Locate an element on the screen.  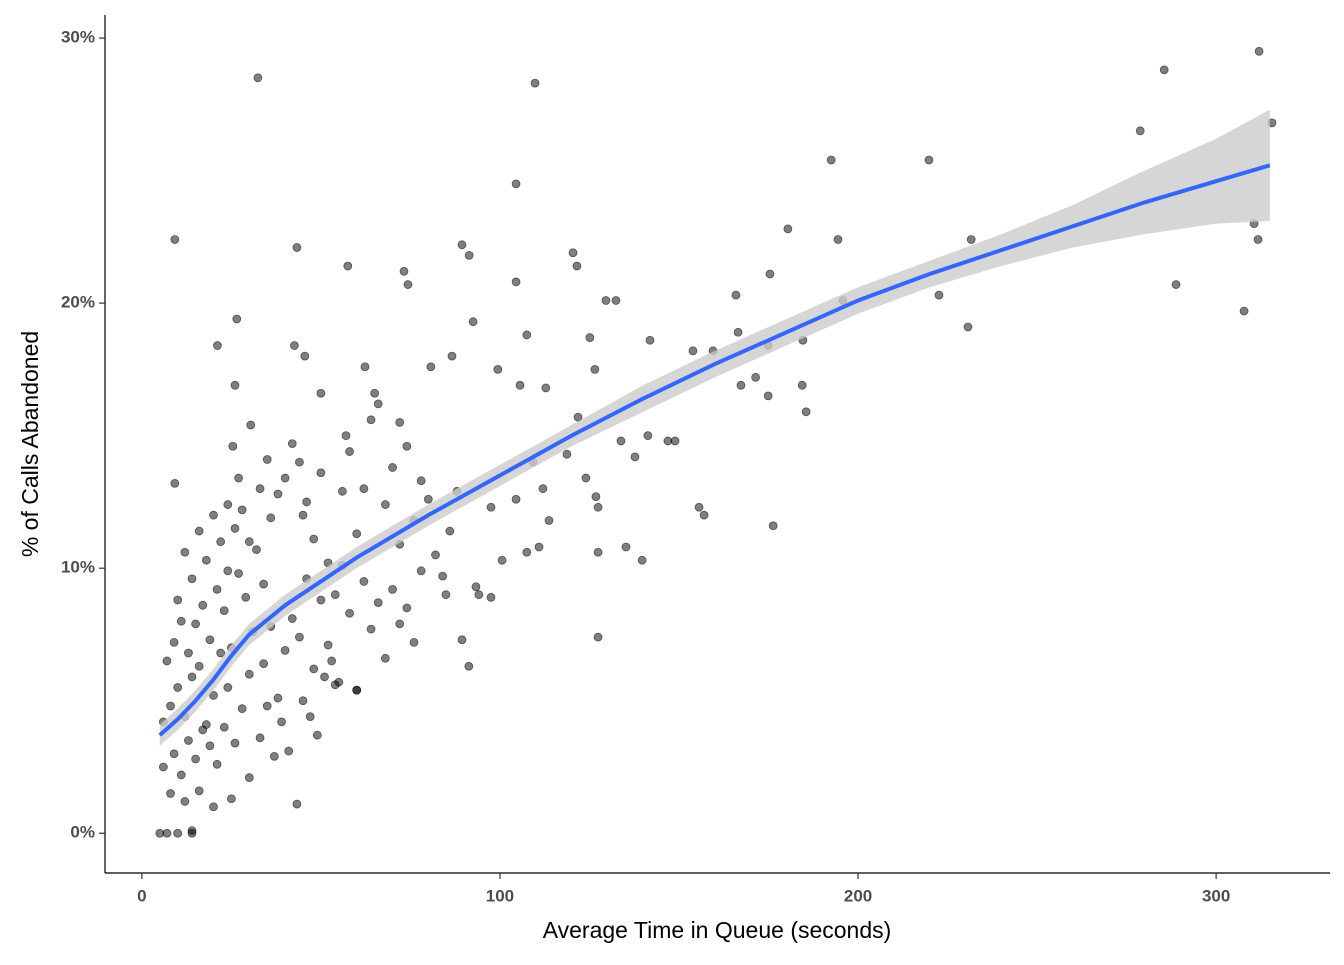
x-tick-label: 300 is located at coordinates (1216, 895).